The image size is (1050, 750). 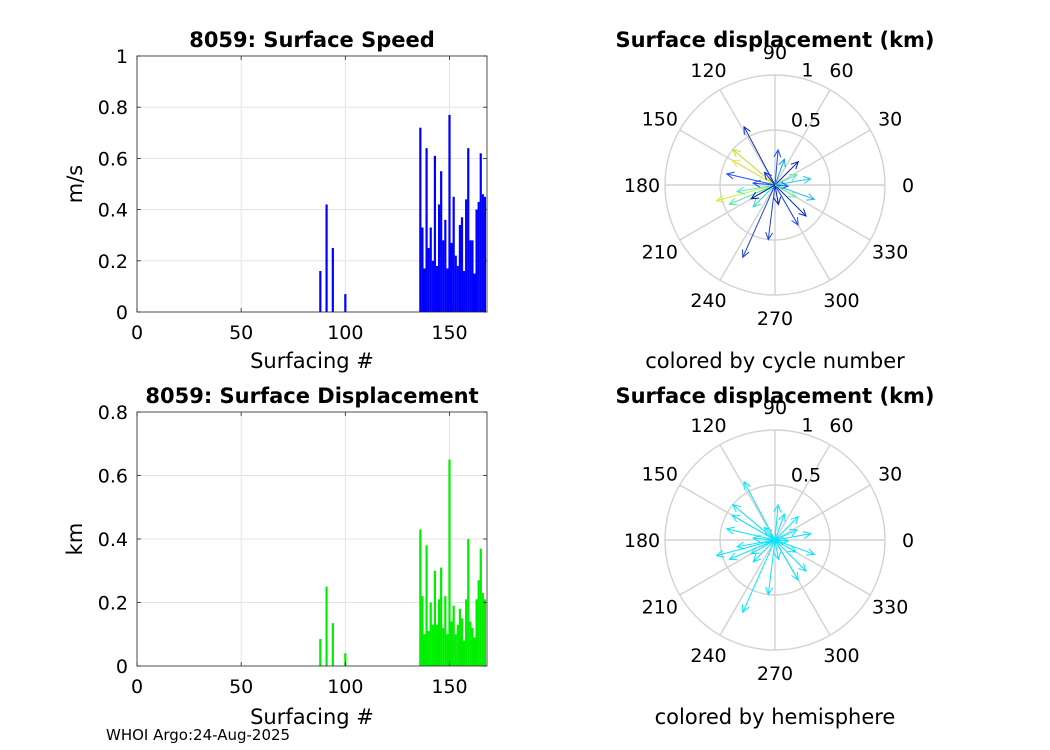 I want to click on polar2-angle-label: 30, so click(x=890, y=475).